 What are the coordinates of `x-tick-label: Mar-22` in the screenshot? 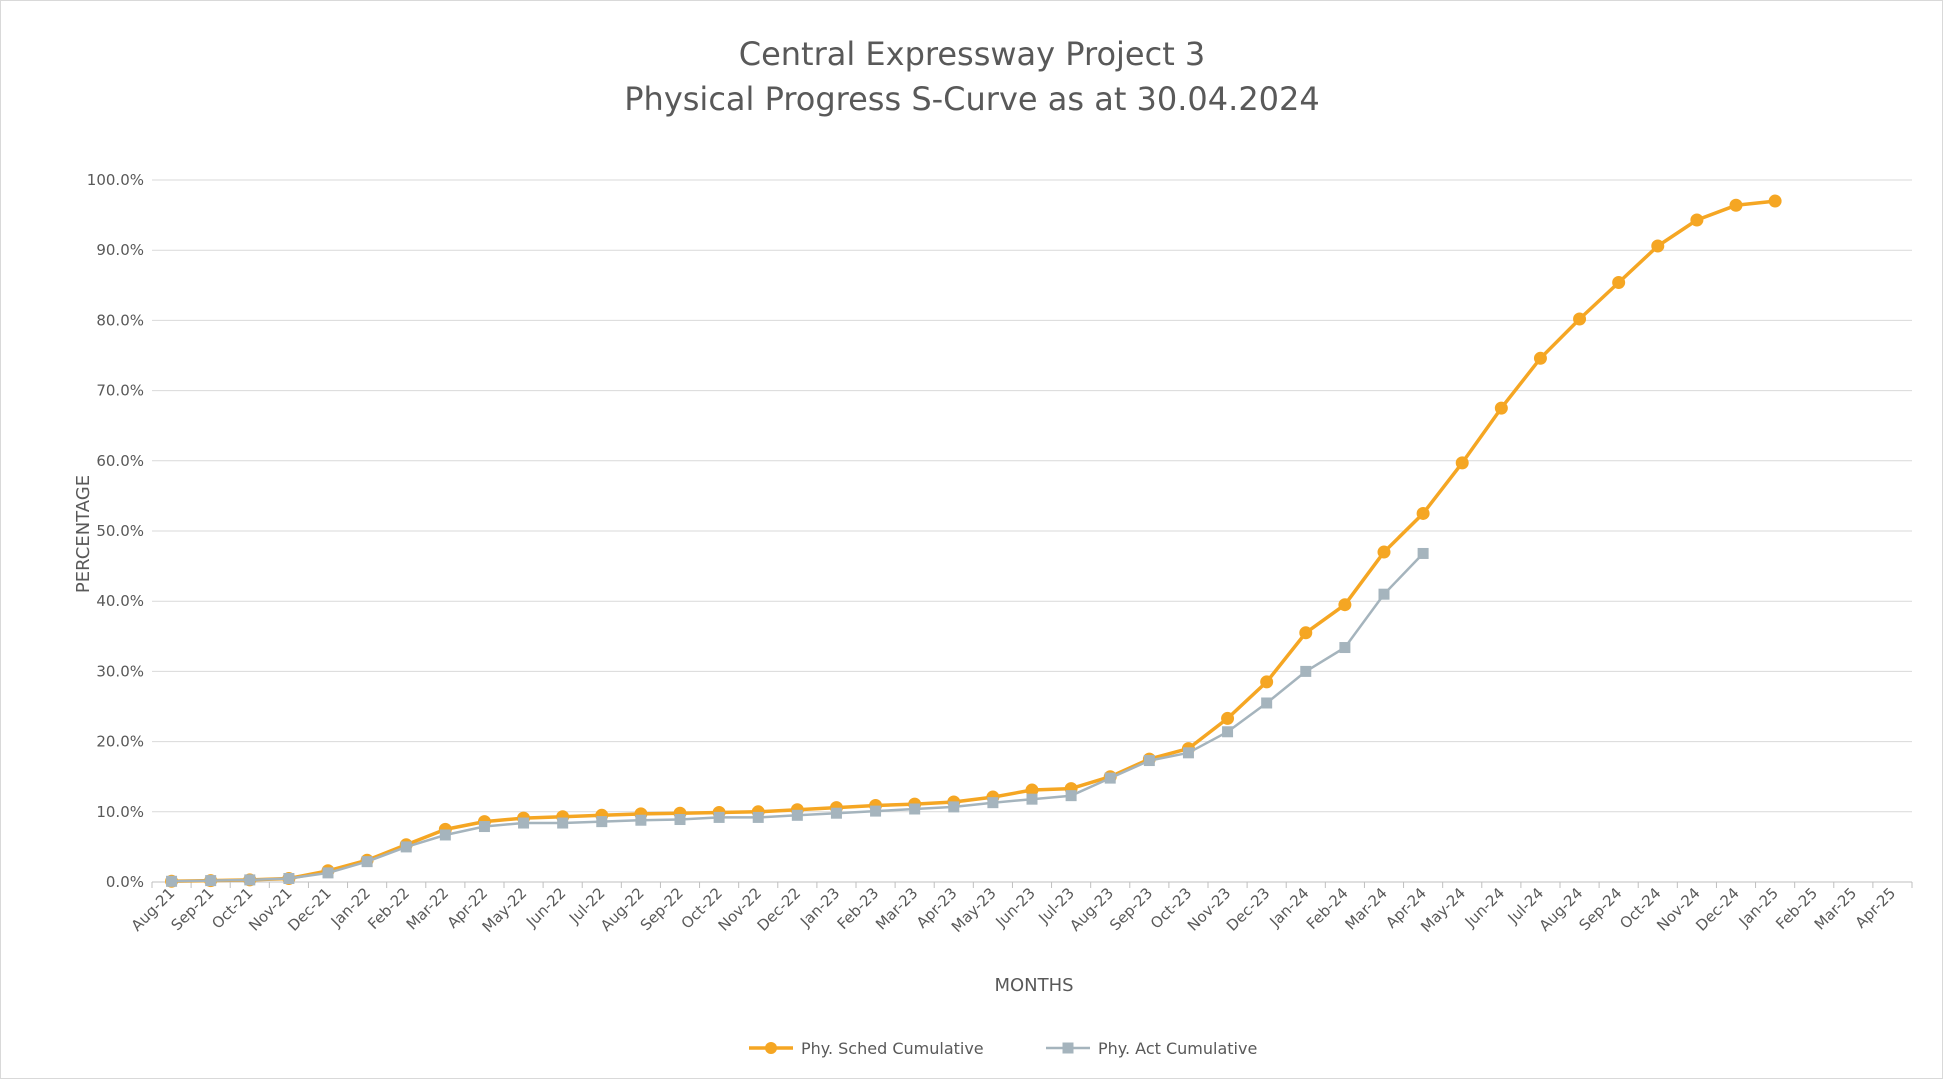 It's located at (427, 908).